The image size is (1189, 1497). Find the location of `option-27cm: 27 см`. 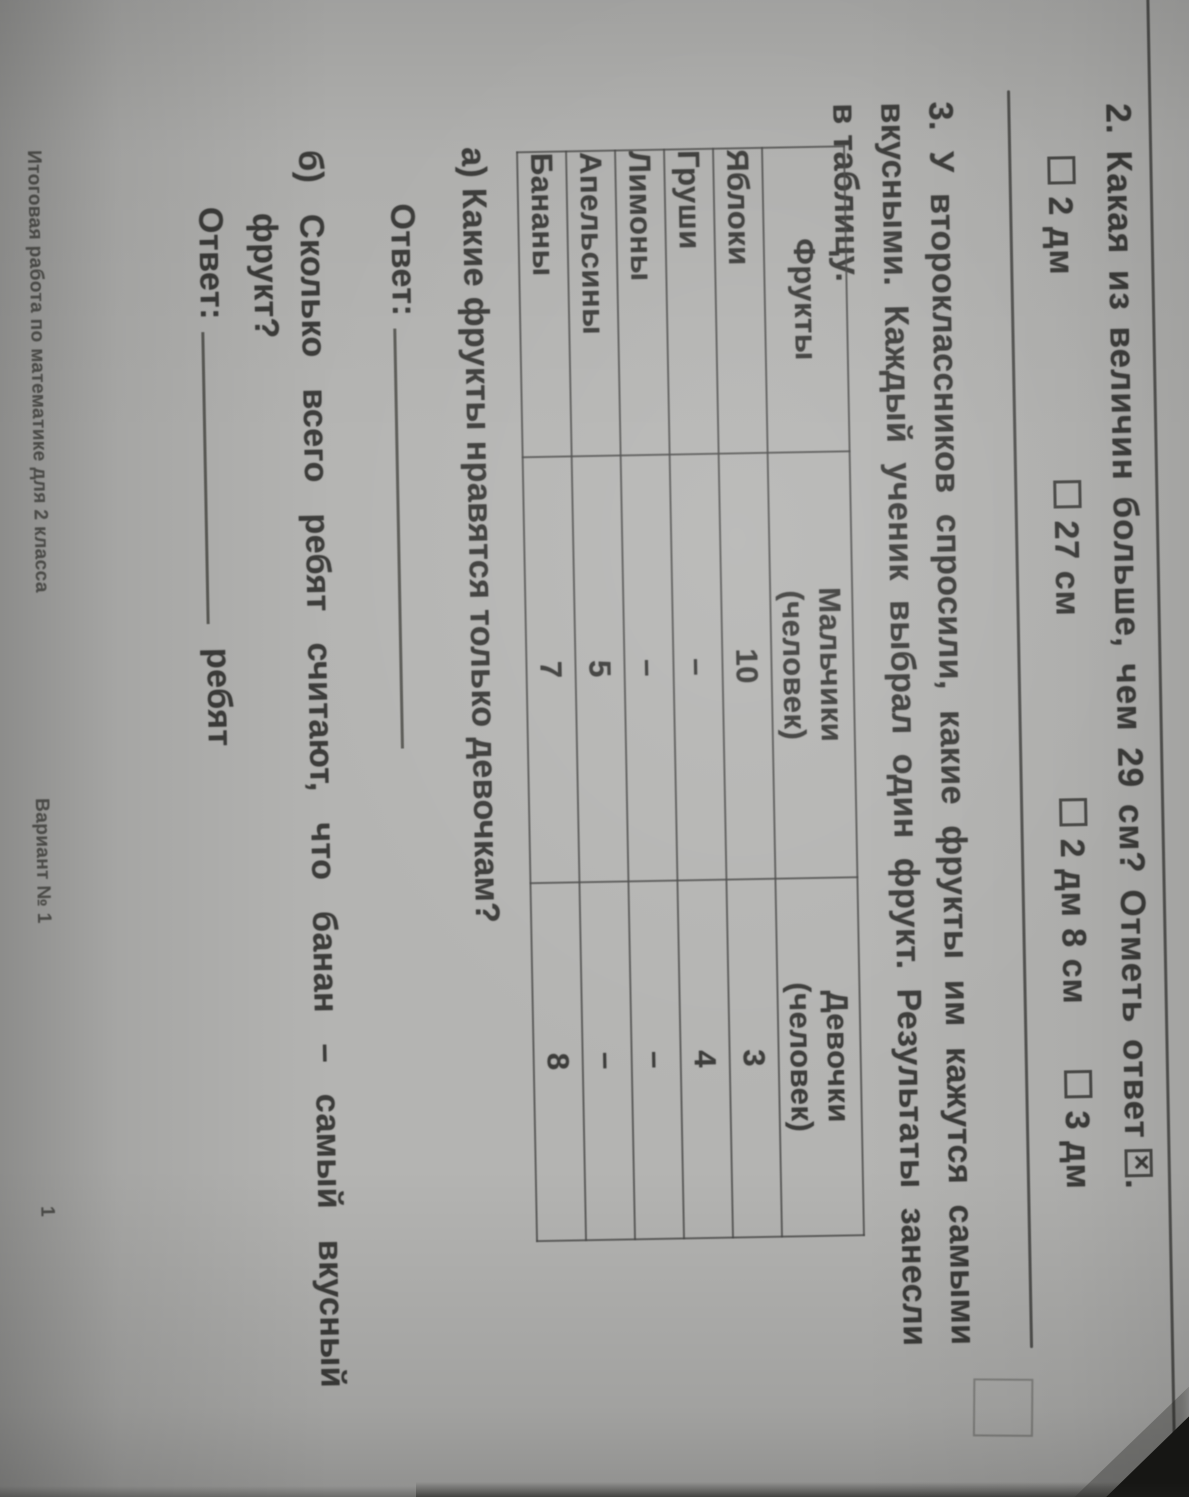

option-27cm: 27 см is located at coordinates (1066, 549).